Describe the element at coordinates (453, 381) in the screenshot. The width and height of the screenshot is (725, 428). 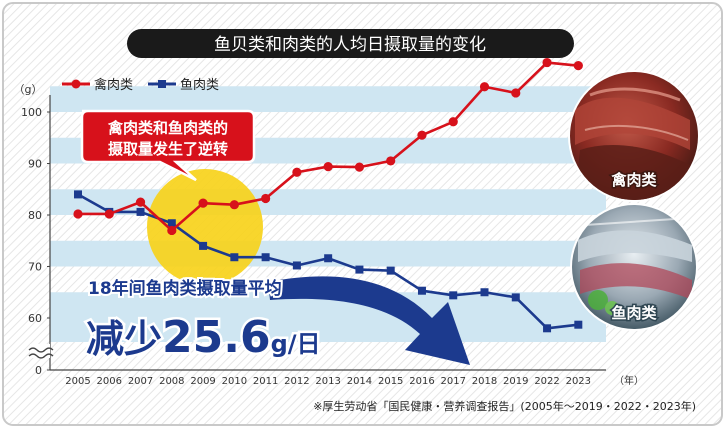
I see `x-tick-label: 2017` at that location.